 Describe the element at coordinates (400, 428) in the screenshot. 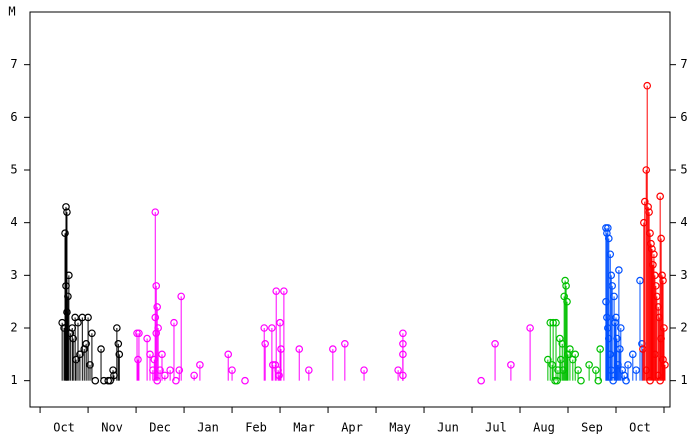

I see `x-tick-label: May` at that location.